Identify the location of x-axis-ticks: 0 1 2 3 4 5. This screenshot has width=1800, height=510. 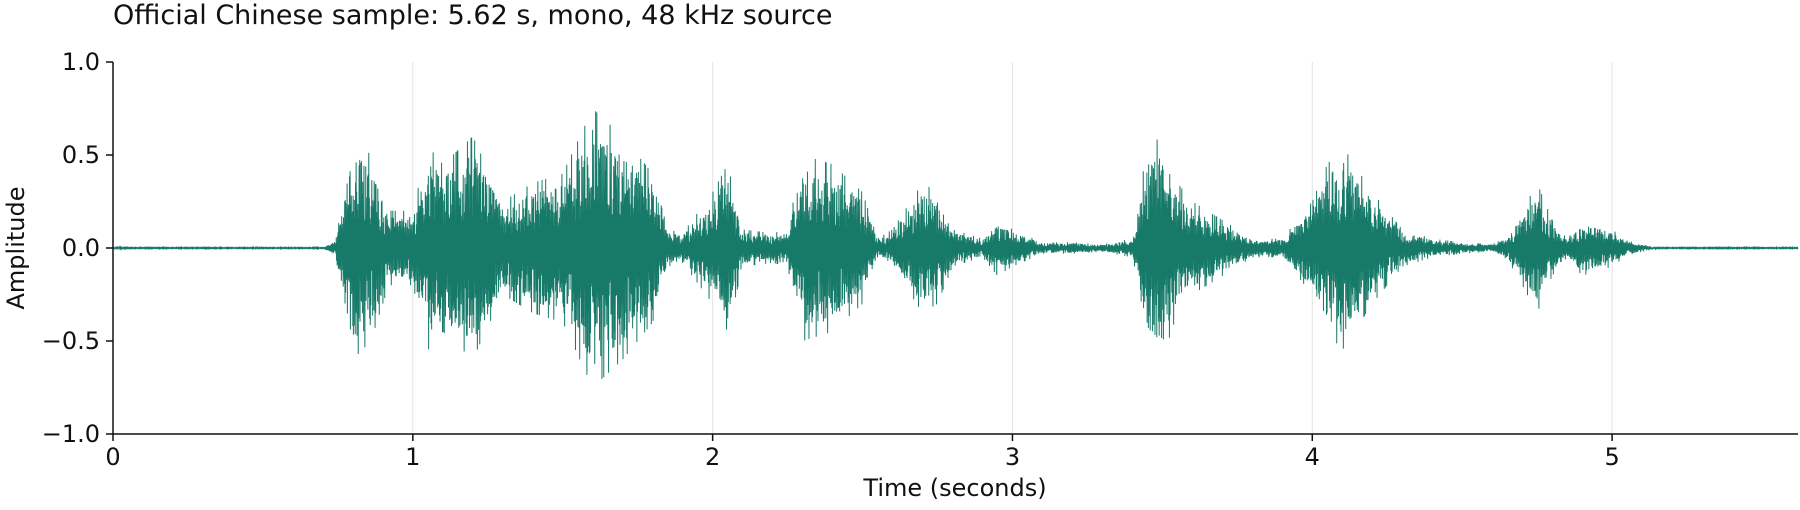
(862, 452).